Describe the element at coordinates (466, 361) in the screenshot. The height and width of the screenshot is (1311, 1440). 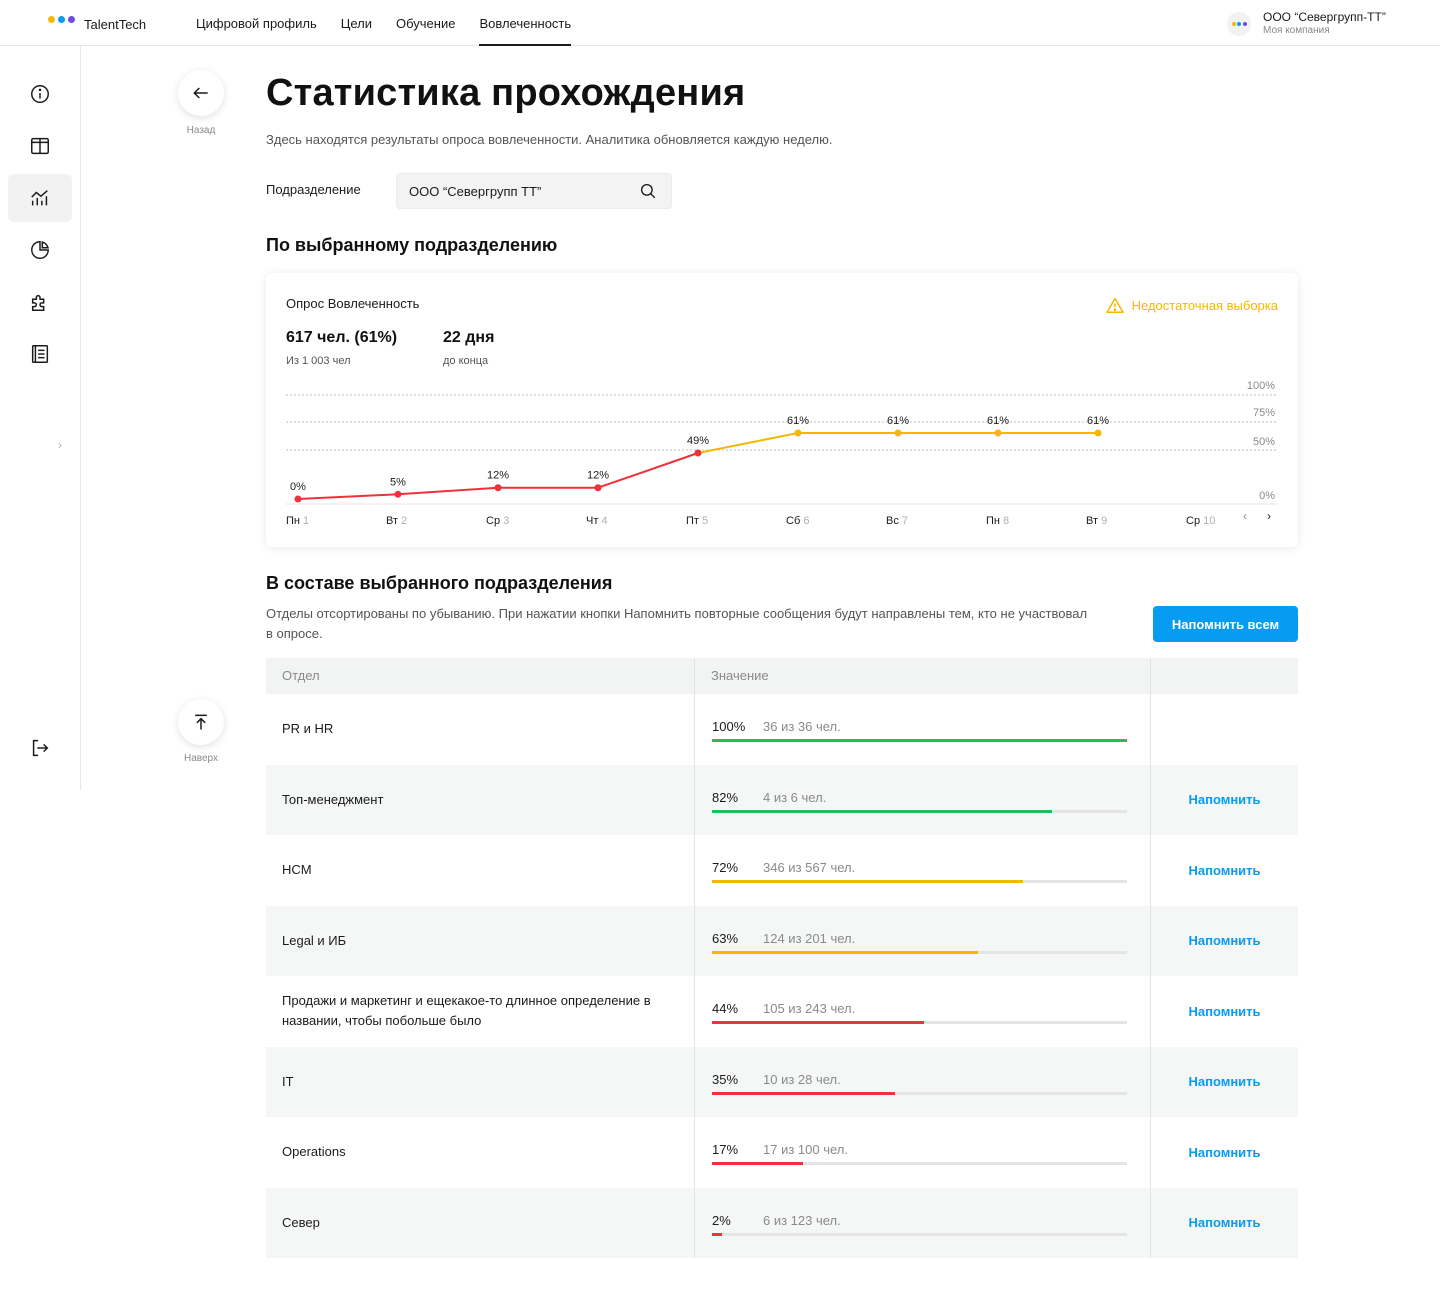
I see `days-remaining: до конца` at that location.